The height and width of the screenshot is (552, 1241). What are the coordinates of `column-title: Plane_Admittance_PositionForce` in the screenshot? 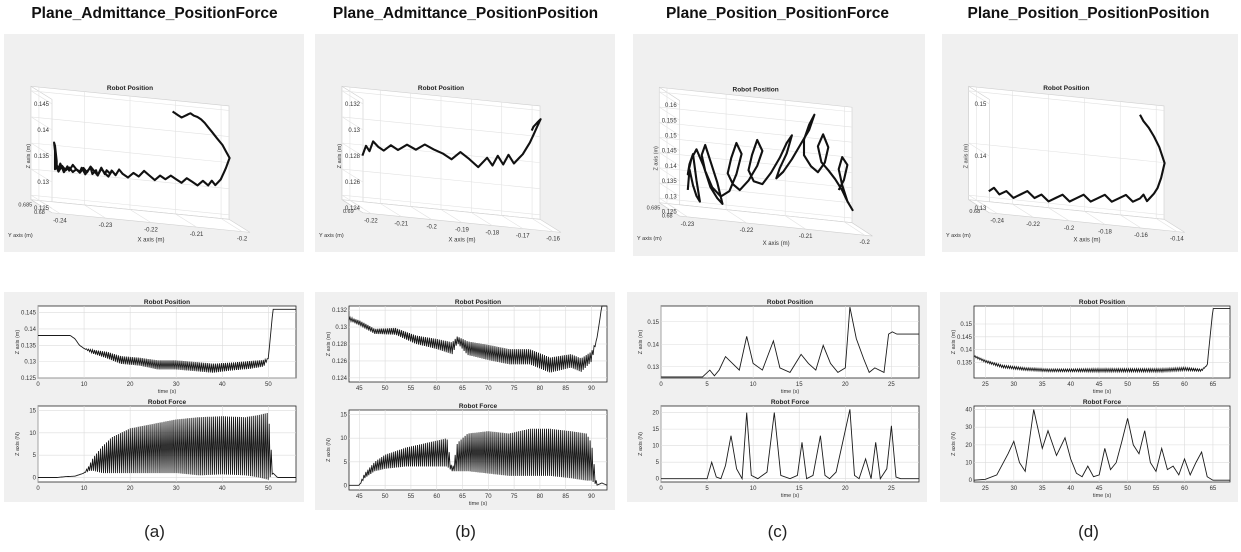 It's located at (154, 13).